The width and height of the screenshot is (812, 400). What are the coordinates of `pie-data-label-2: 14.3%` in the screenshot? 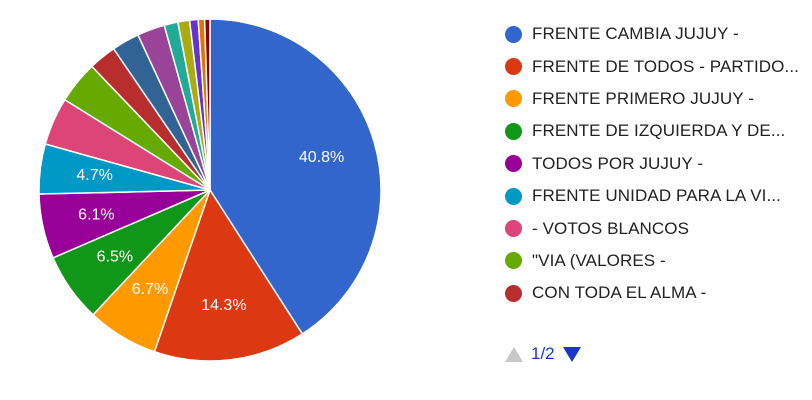 It's located at (223, 305).